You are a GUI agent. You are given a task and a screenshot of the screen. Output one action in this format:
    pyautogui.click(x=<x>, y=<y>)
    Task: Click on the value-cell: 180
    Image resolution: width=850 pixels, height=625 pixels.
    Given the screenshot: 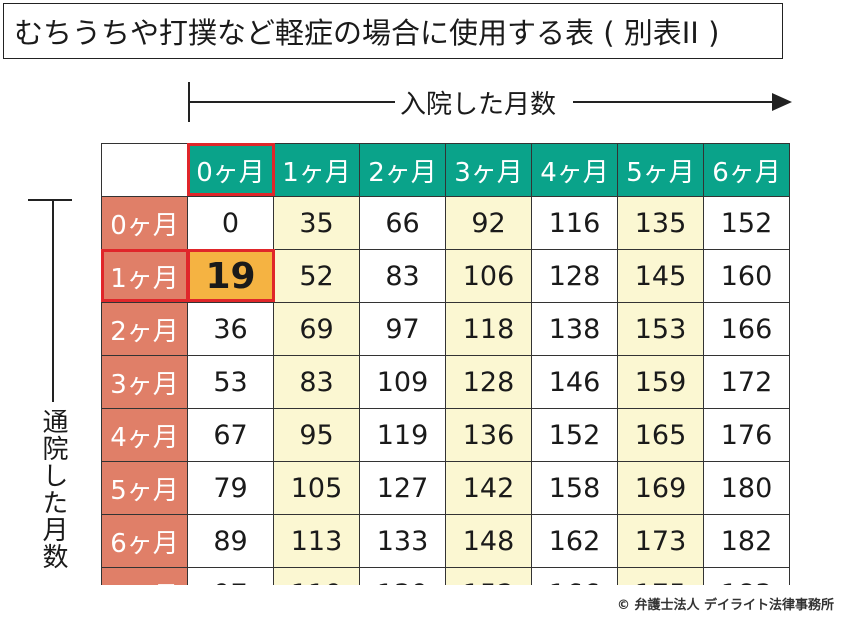 What is the action you would take?
    pyautogui.click(x=746, y=488)
    